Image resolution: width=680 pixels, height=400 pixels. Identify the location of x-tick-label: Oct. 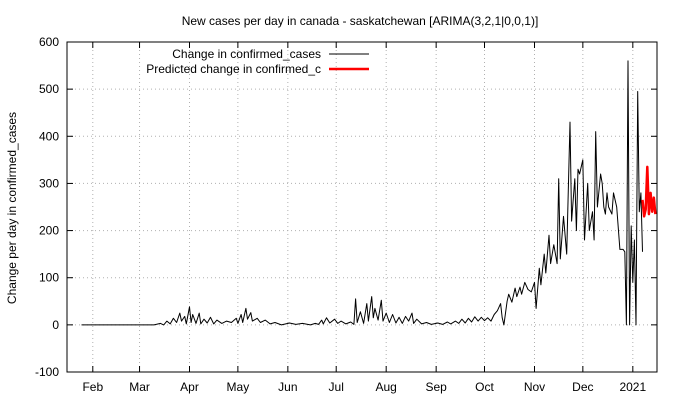
(484, 387).